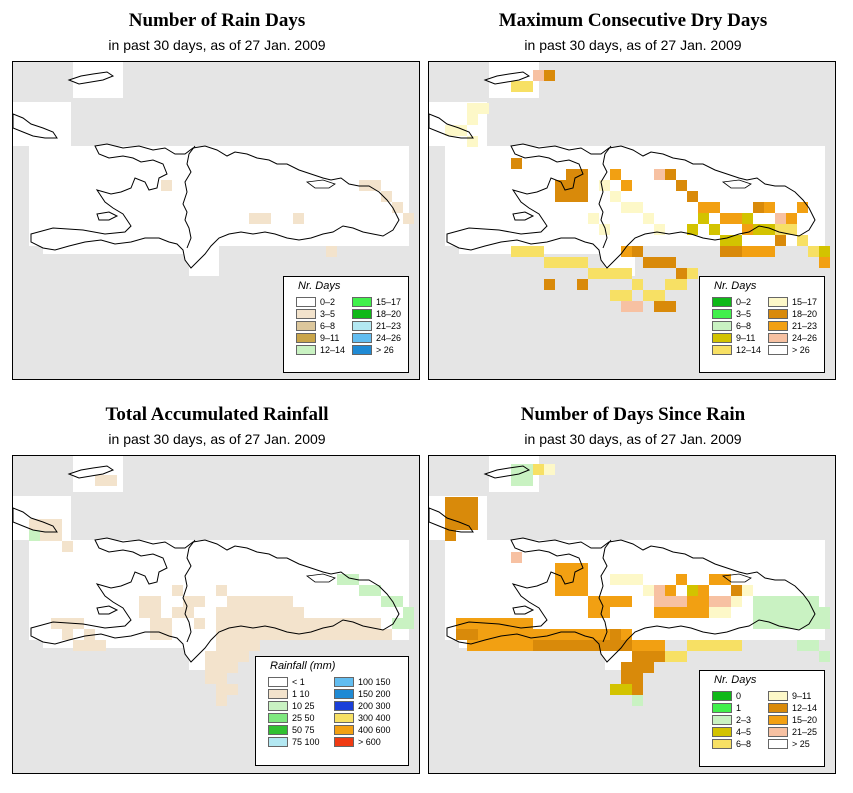 The width and height of the screenshot is (853, 793). I want to click on legend-label: 6–8, so click(744, 326).